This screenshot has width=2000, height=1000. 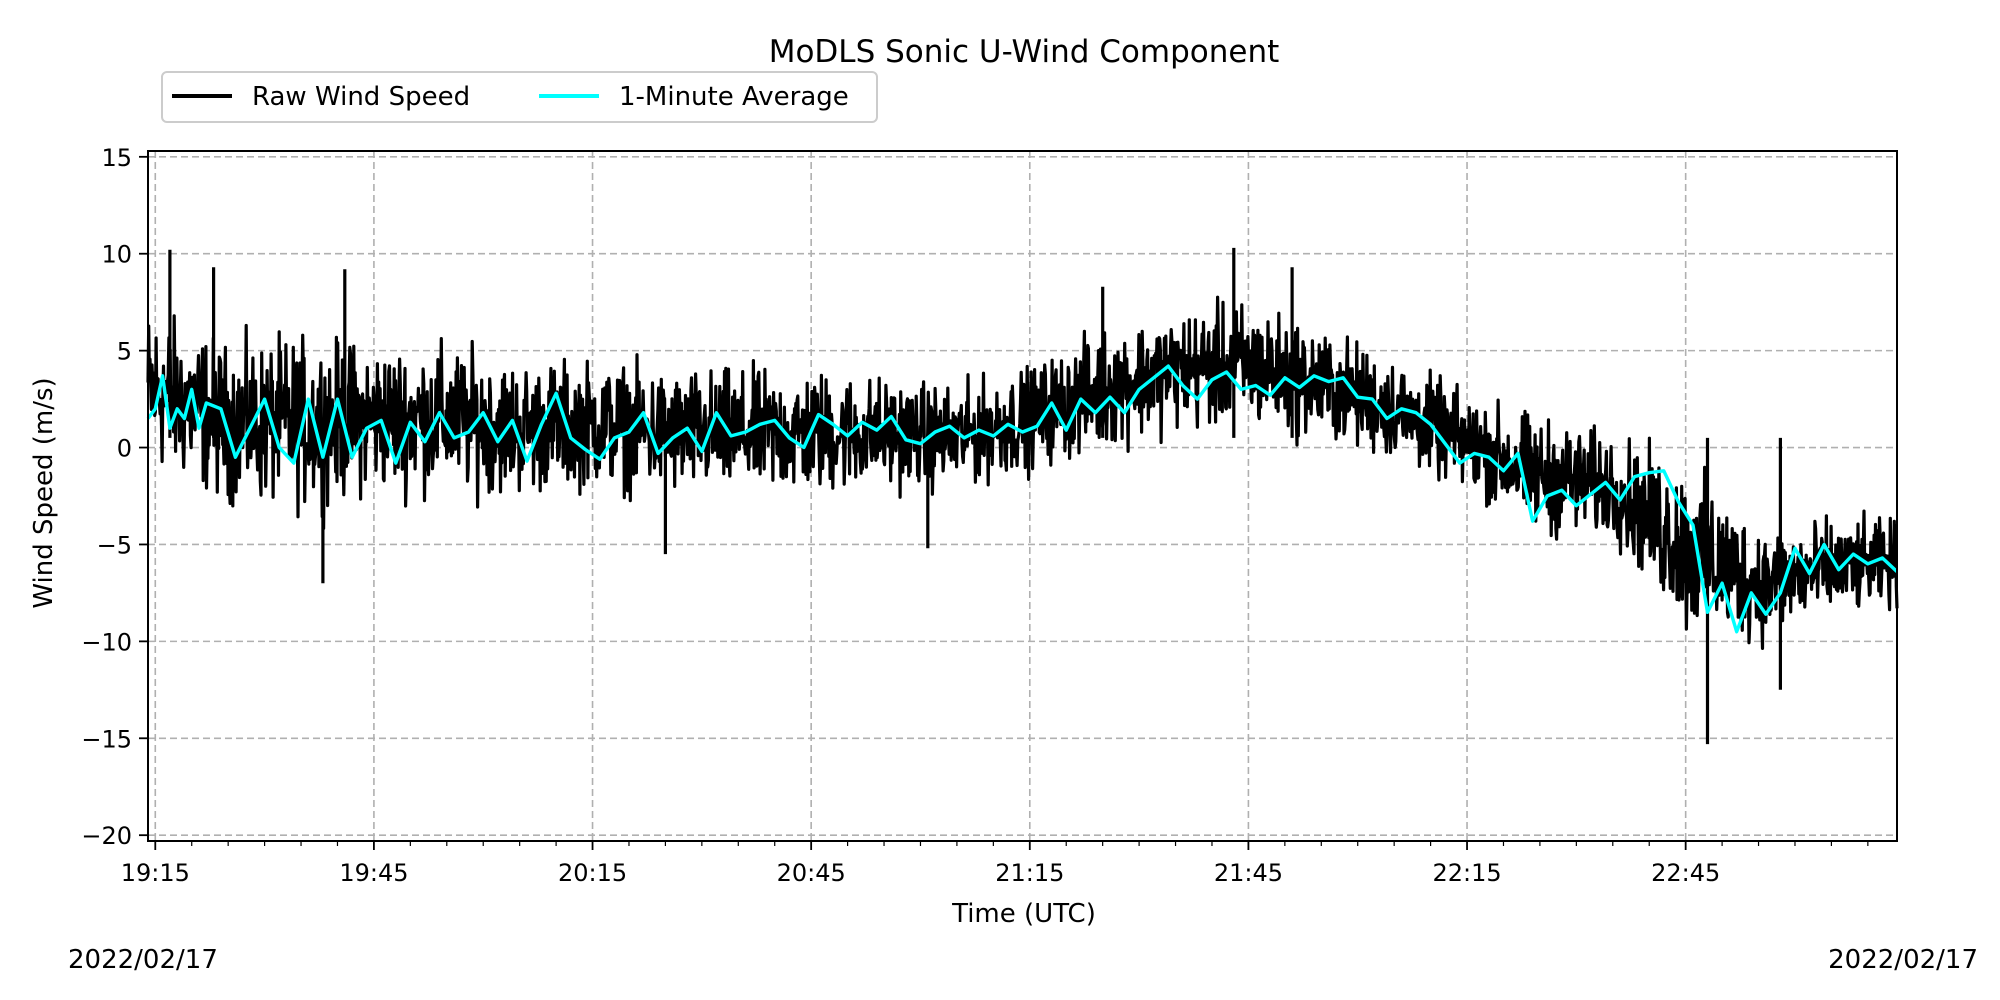 I want to click on y-tick-label: −15, so click(x=106, y=739).